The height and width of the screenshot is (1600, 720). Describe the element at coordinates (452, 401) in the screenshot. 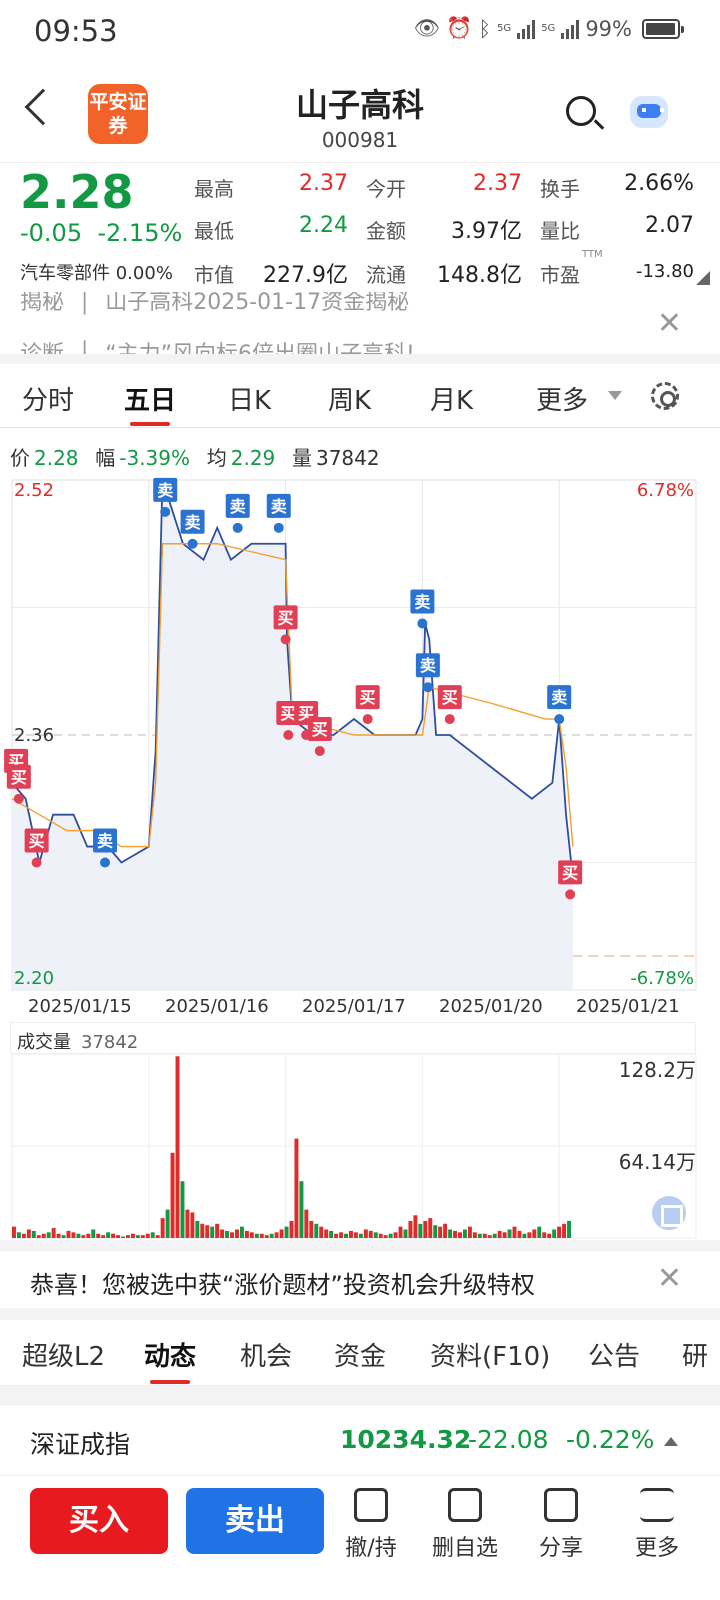

I see `tab-monthly-k: 月K` at that location.